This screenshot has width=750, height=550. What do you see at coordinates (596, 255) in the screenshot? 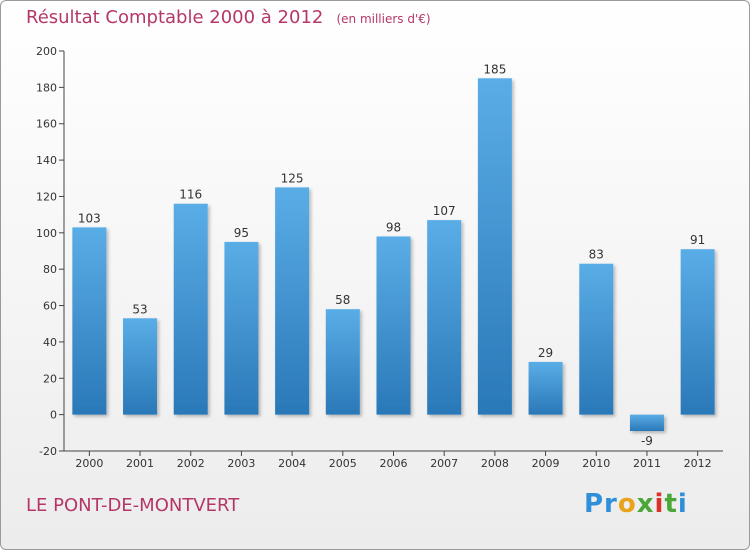
I see `value-label-2010: 83` at bounding box center [596, 255].